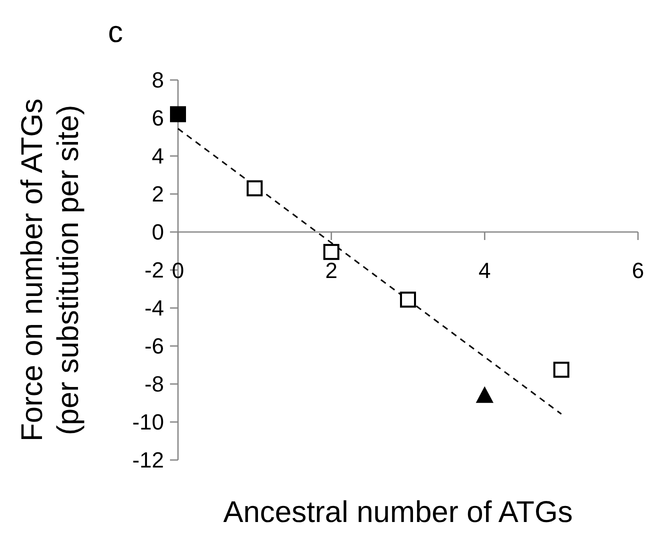 The image size is (649, 540). Describe the element at coordinates (178, 270) in the screenshot. I see `x-tick-label: 0` at that location.